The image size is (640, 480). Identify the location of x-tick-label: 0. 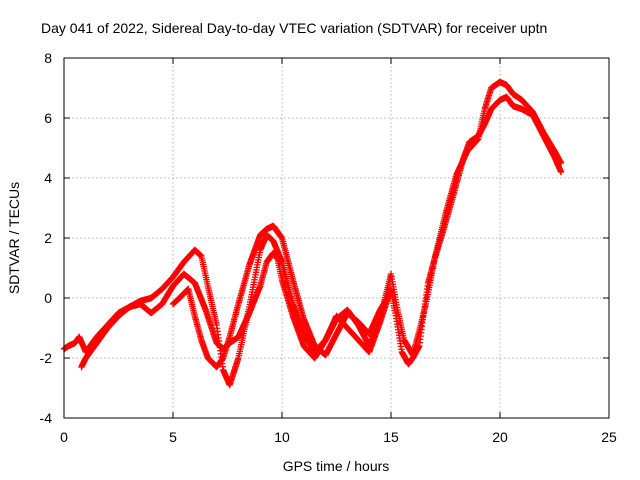
(64, 437).